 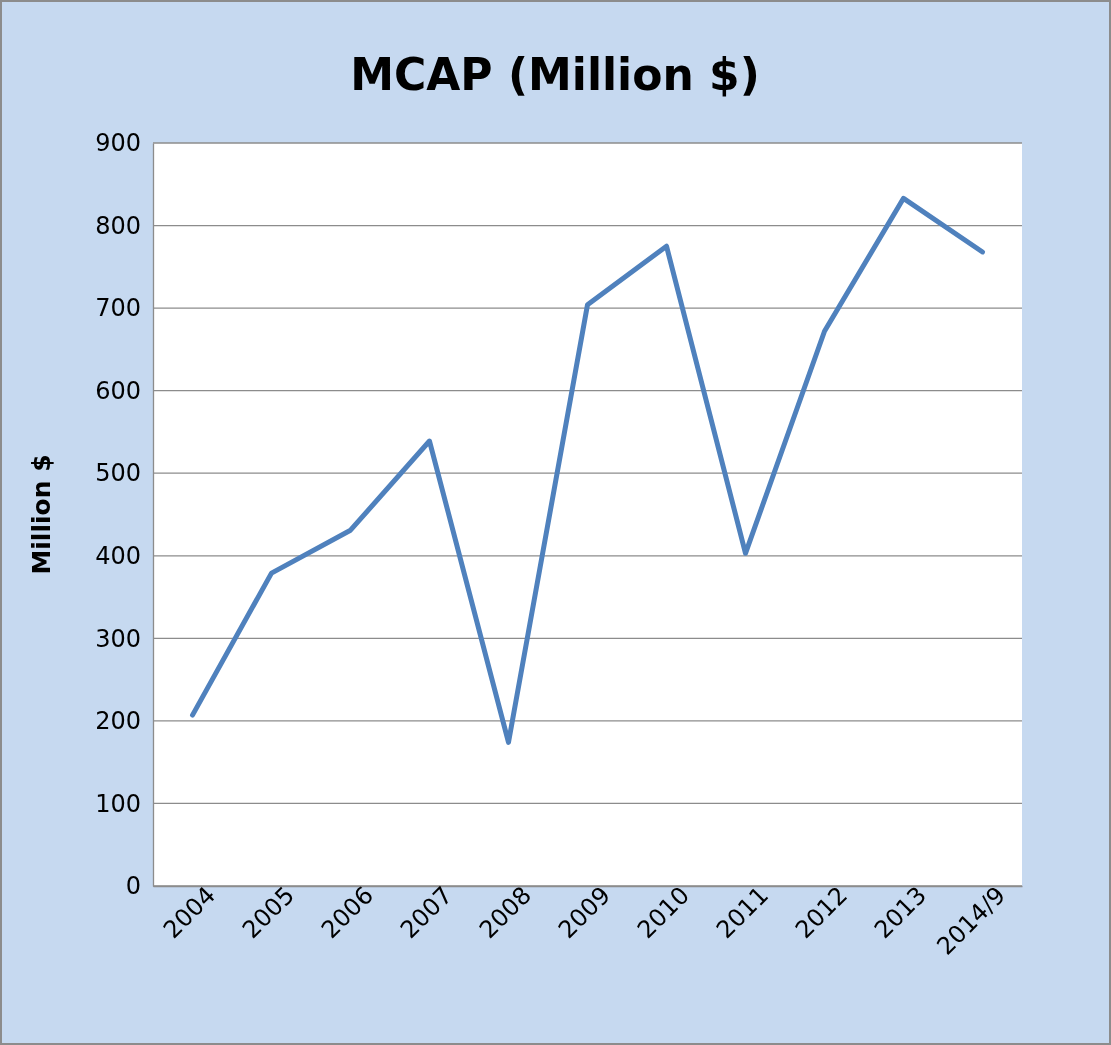 What do you see at coordinates (118, 390) in the screenshot?
I see `y-tick-label: 600` at bounding box center [118, 390].